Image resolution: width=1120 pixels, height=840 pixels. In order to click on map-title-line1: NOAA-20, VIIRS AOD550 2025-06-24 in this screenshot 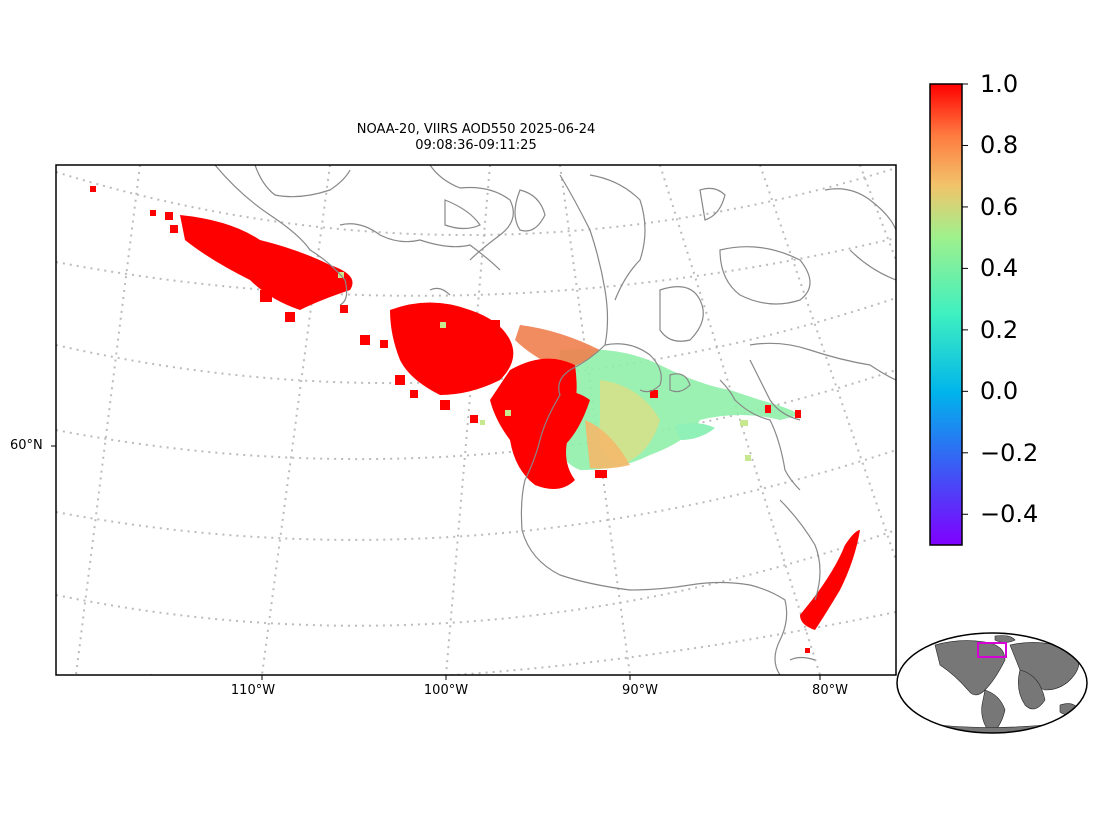, I will do `click(476, 129)`.